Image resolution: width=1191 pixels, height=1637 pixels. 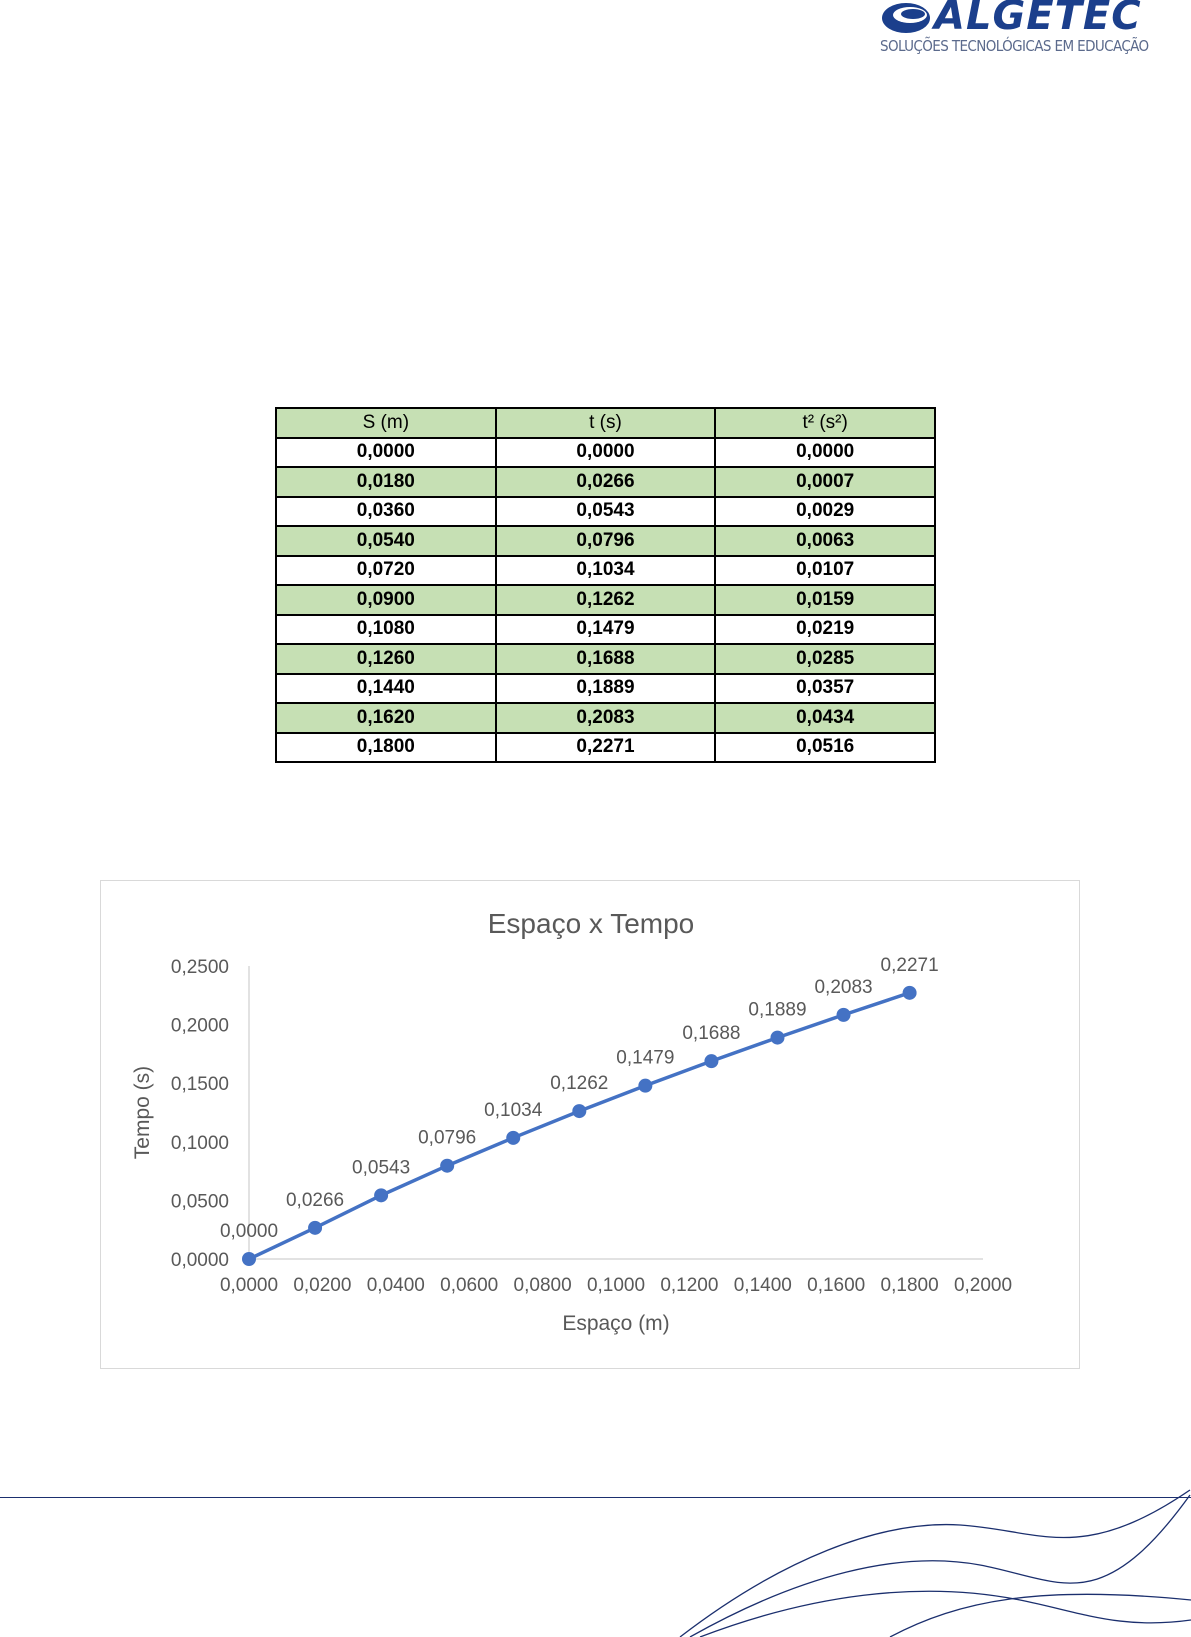 What do you see at coordinates (249, 1231) in the screenshot?
I see `data-label: 0,0000` at bounding box center [249, 1231].